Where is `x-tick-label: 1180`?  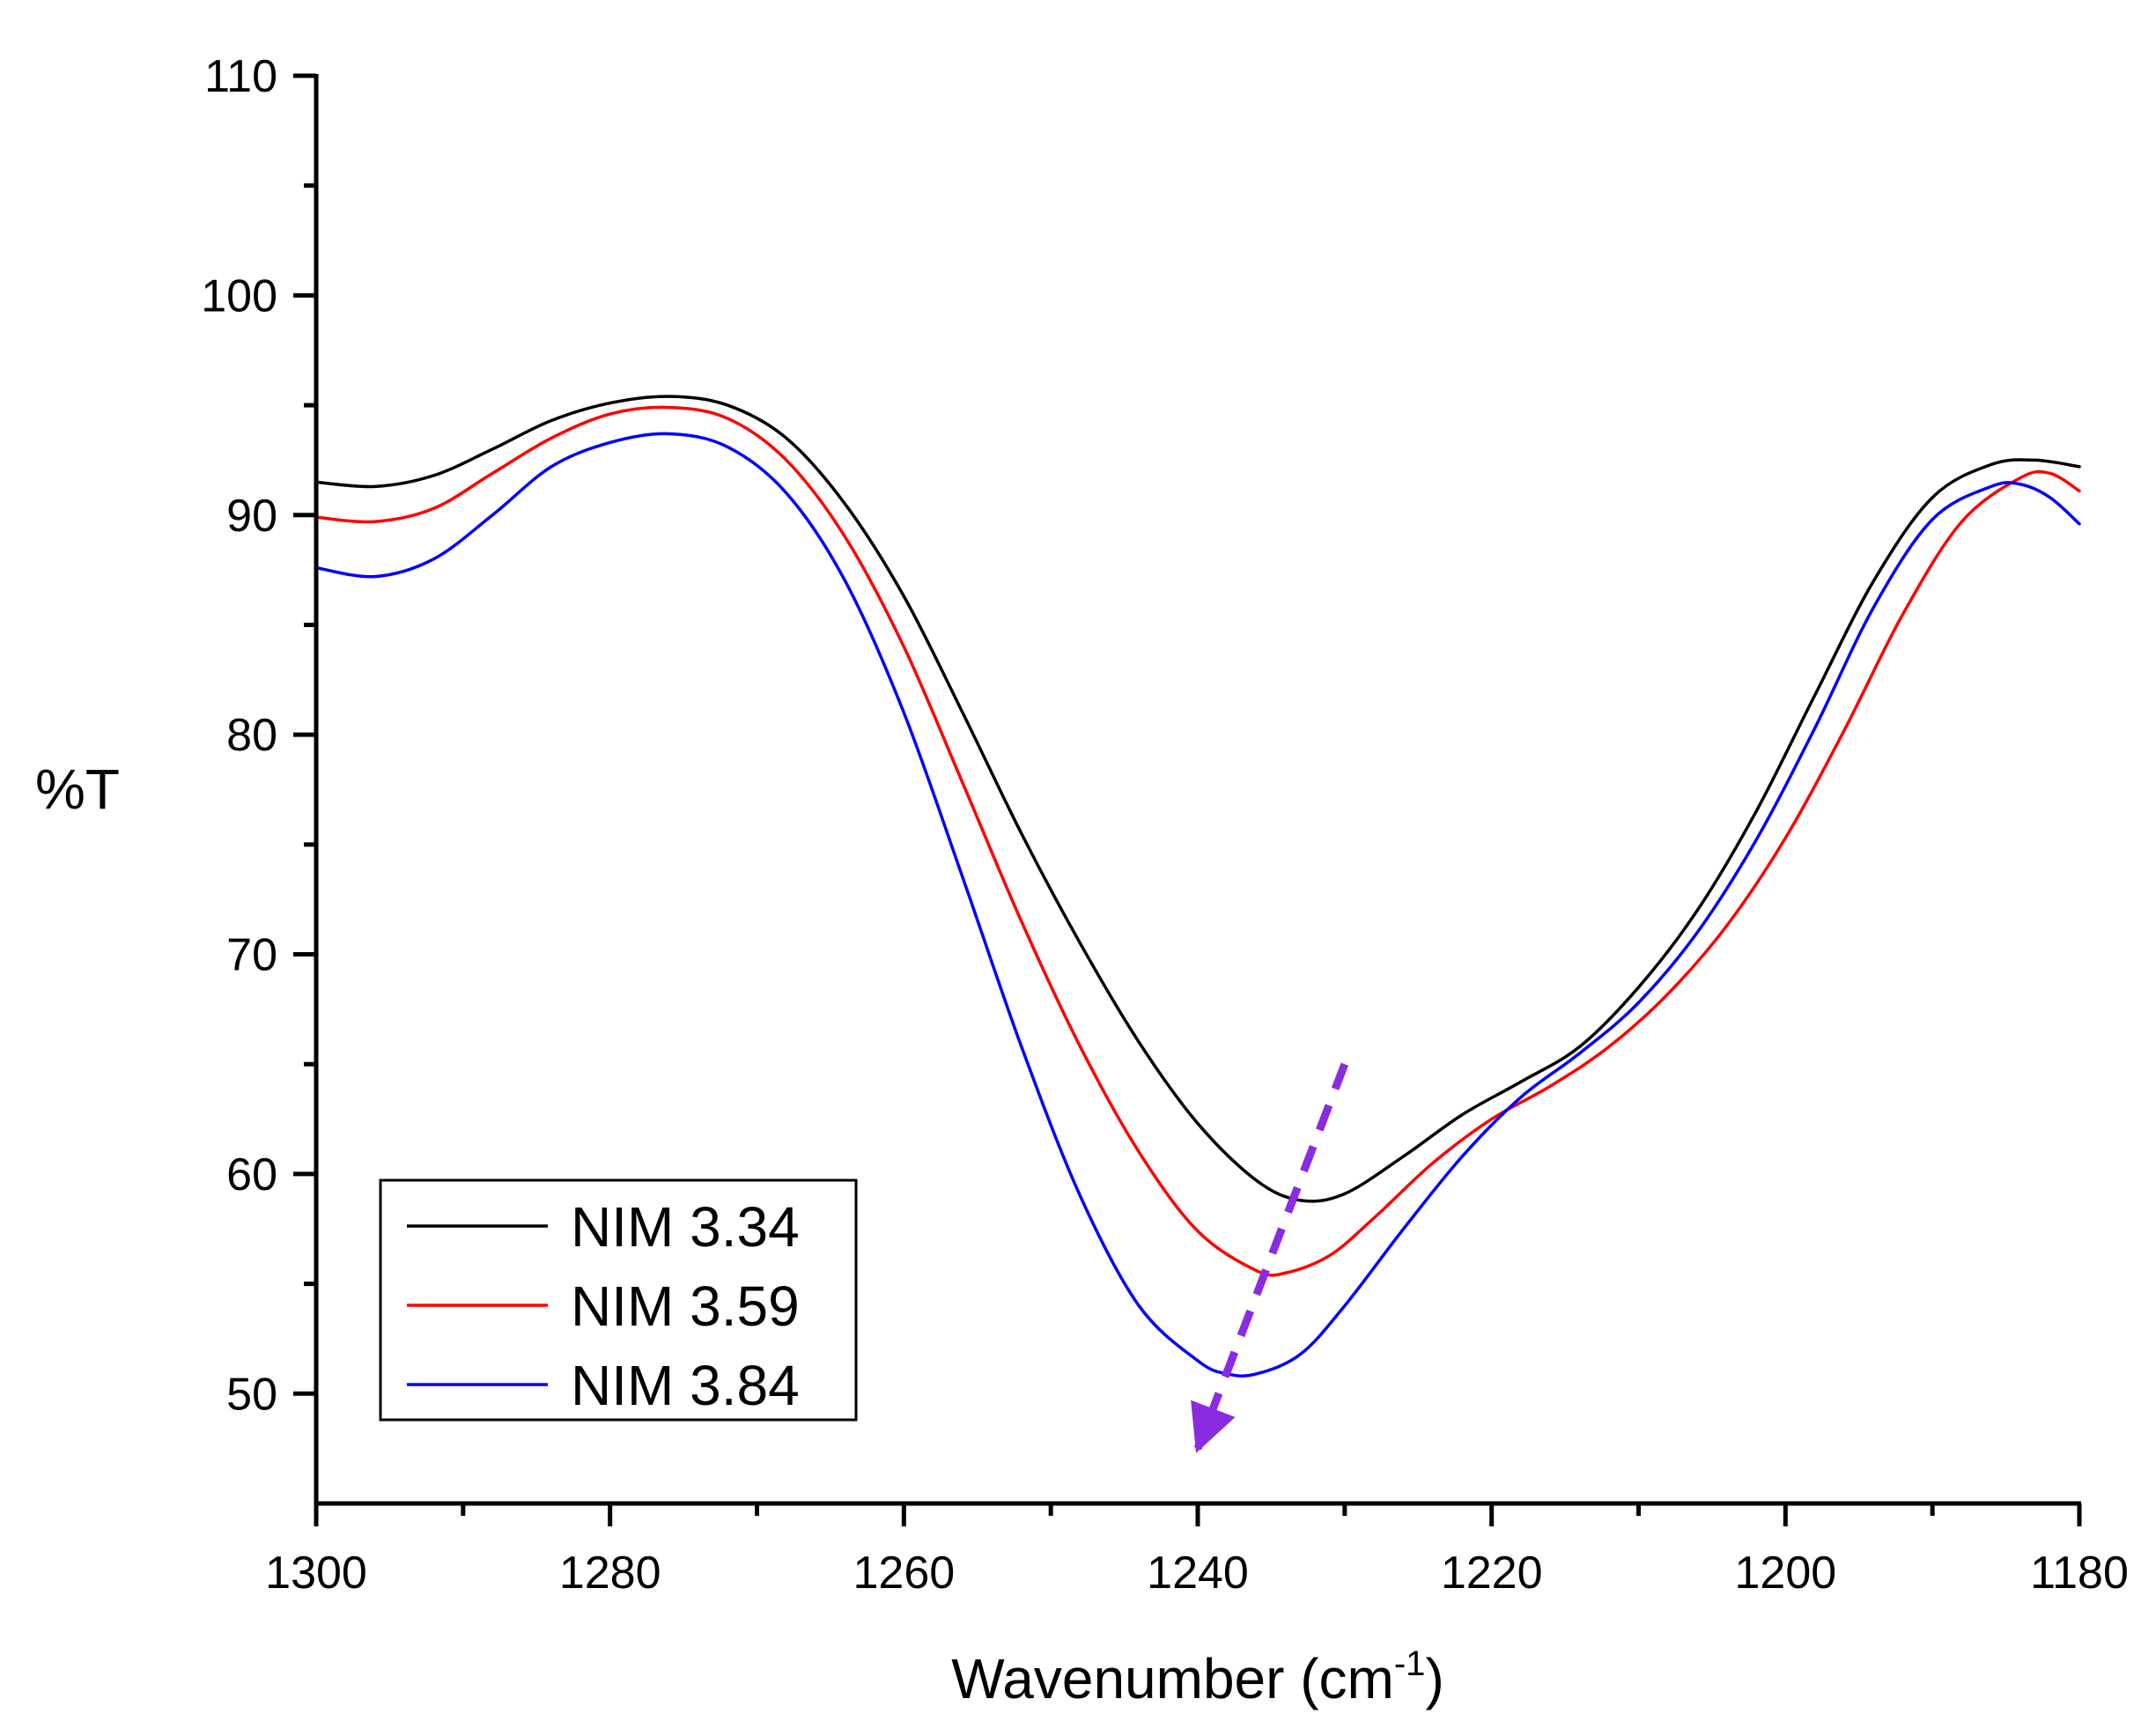
x-tick-label: 1180 is located at coordinates (2079, 1573).